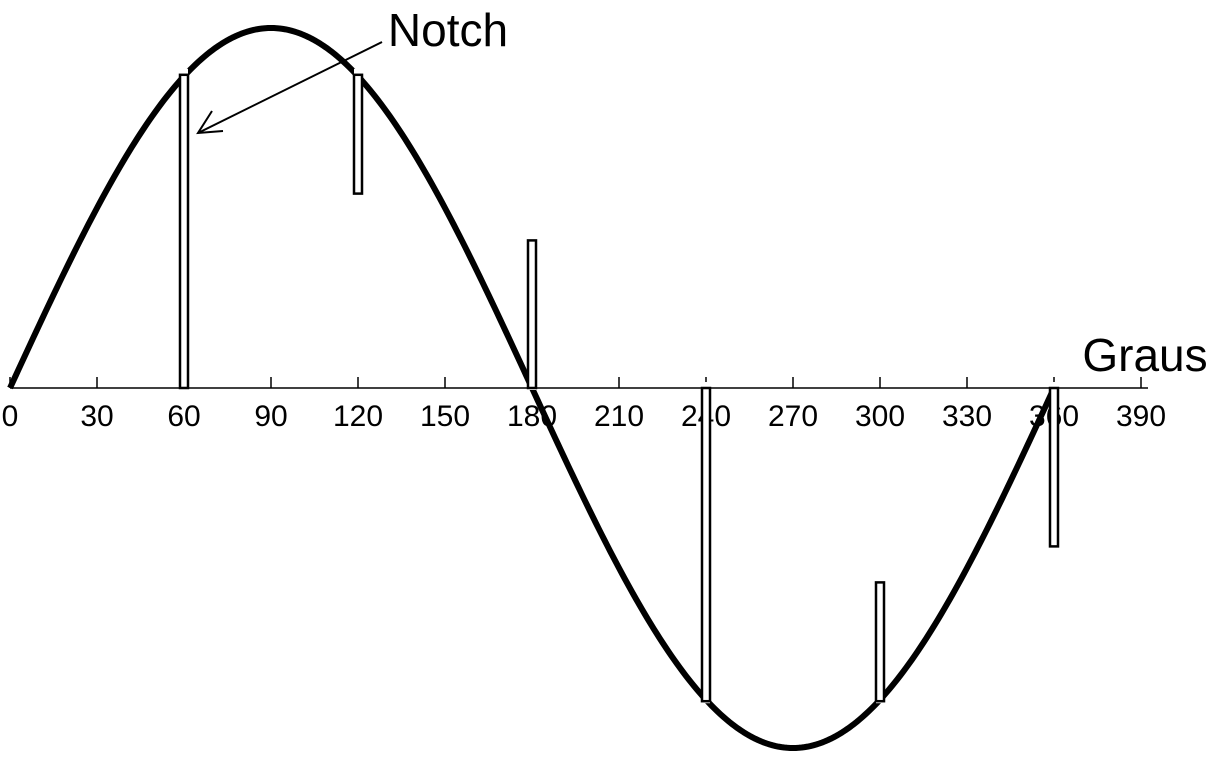 This screenshot has height=769, width=1219. I want to click on x-tick-label: 270, so click(793, 416).